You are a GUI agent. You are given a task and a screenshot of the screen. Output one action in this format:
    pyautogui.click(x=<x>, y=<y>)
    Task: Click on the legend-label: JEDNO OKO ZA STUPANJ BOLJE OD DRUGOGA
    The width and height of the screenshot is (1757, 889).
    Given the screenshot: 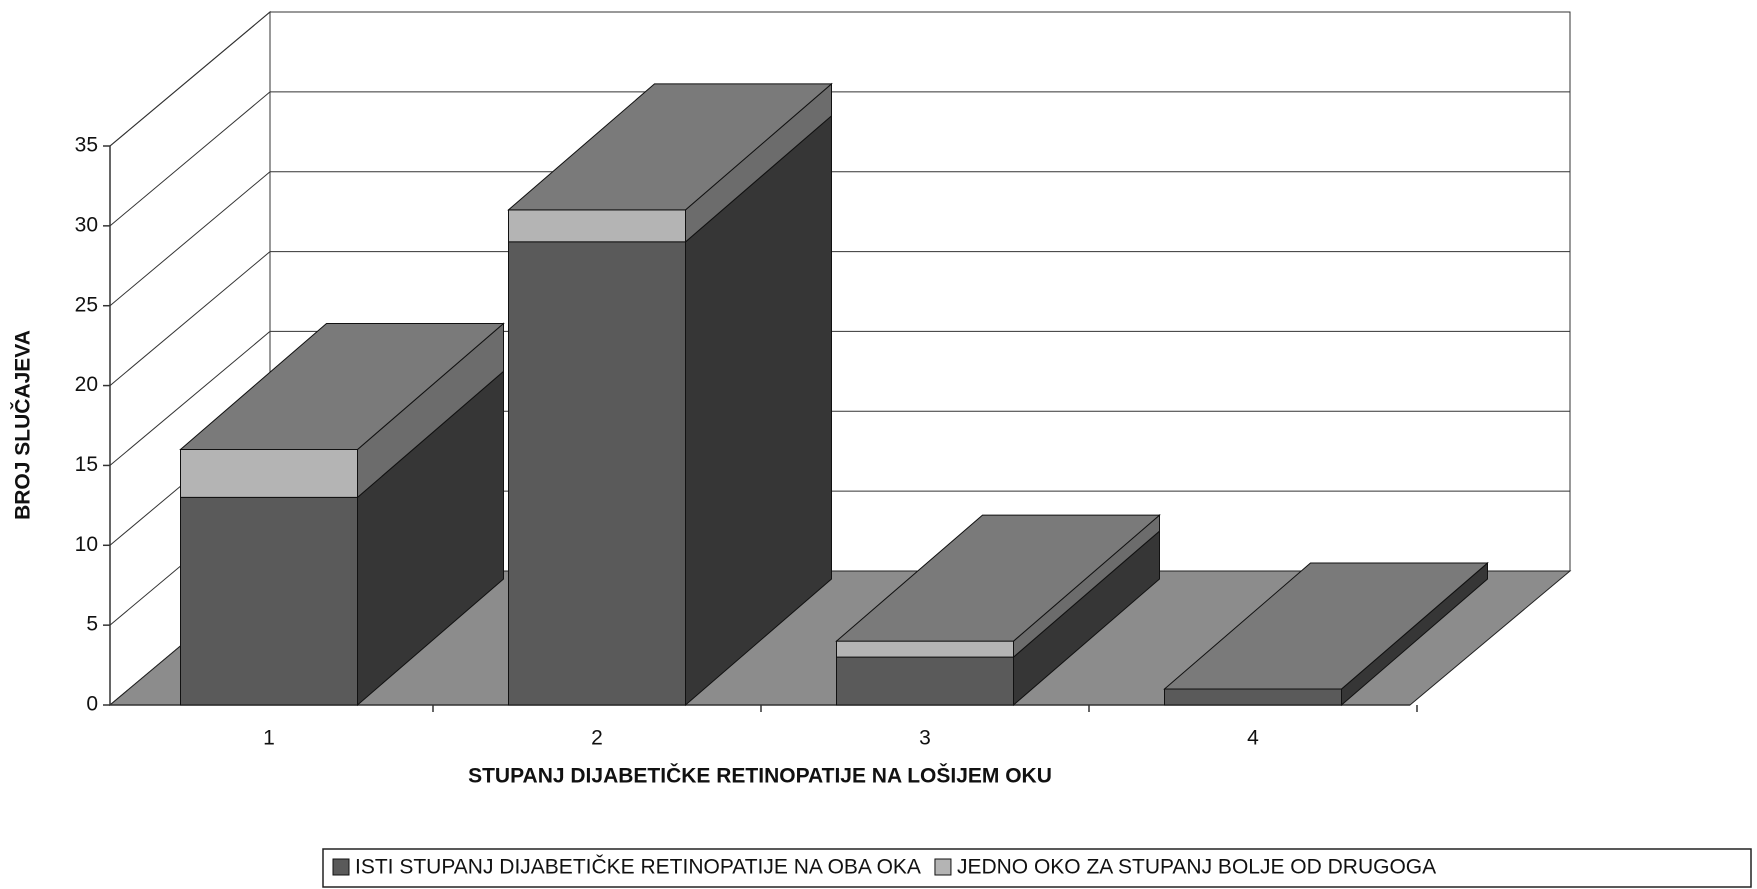 What is the action you would take?
    pyautogui.click(x=1196, y=867)
    